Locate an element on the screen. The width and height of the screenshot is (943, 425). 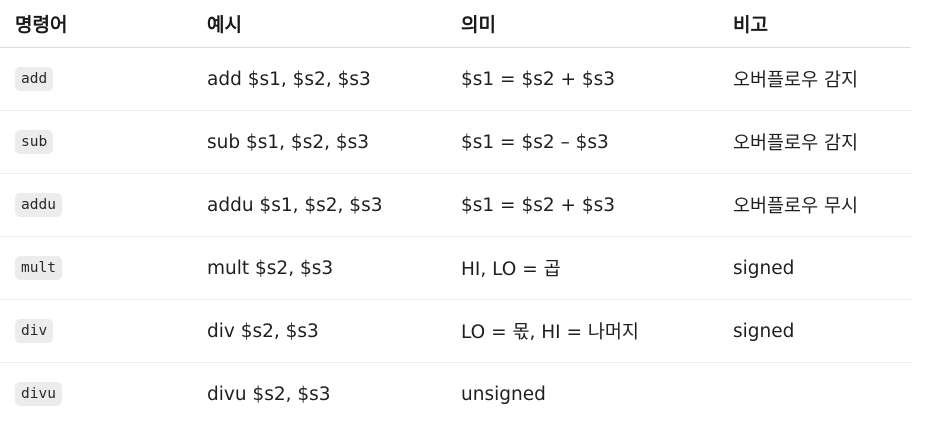
table-row: divu divu $s2, $s3 unsigned is located at coordinates (455, 394).